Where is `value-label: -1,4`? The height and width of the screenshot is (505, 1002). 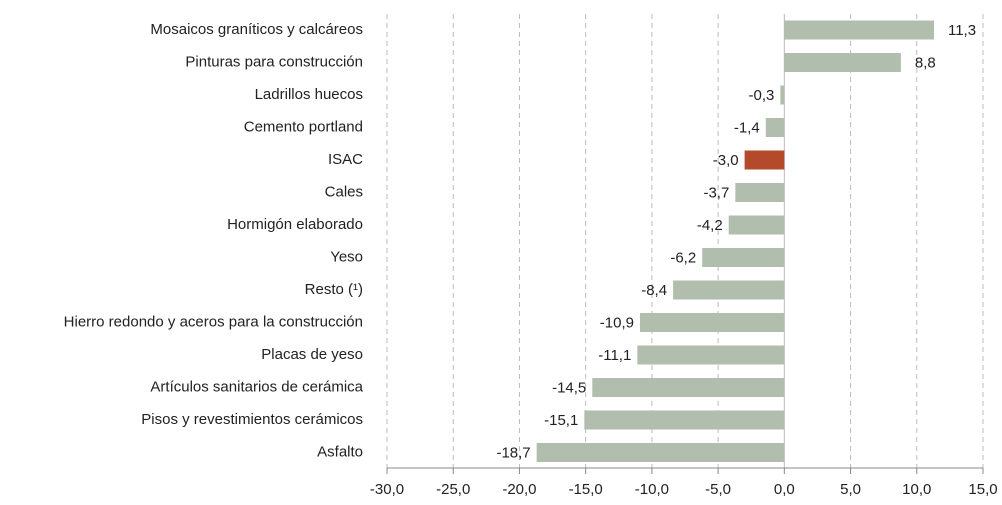 value-label: -1,4 is located at coordinates (747, 127).